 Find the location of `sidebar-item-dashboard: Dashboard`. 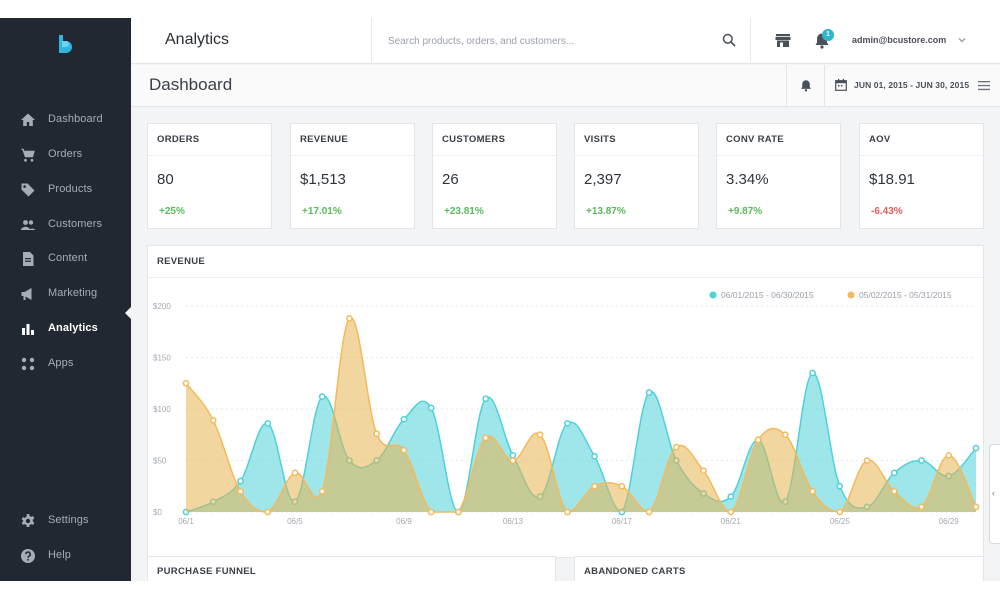

sidebar-item-dashboard: Dashboard is located at coordinates (65, 120).